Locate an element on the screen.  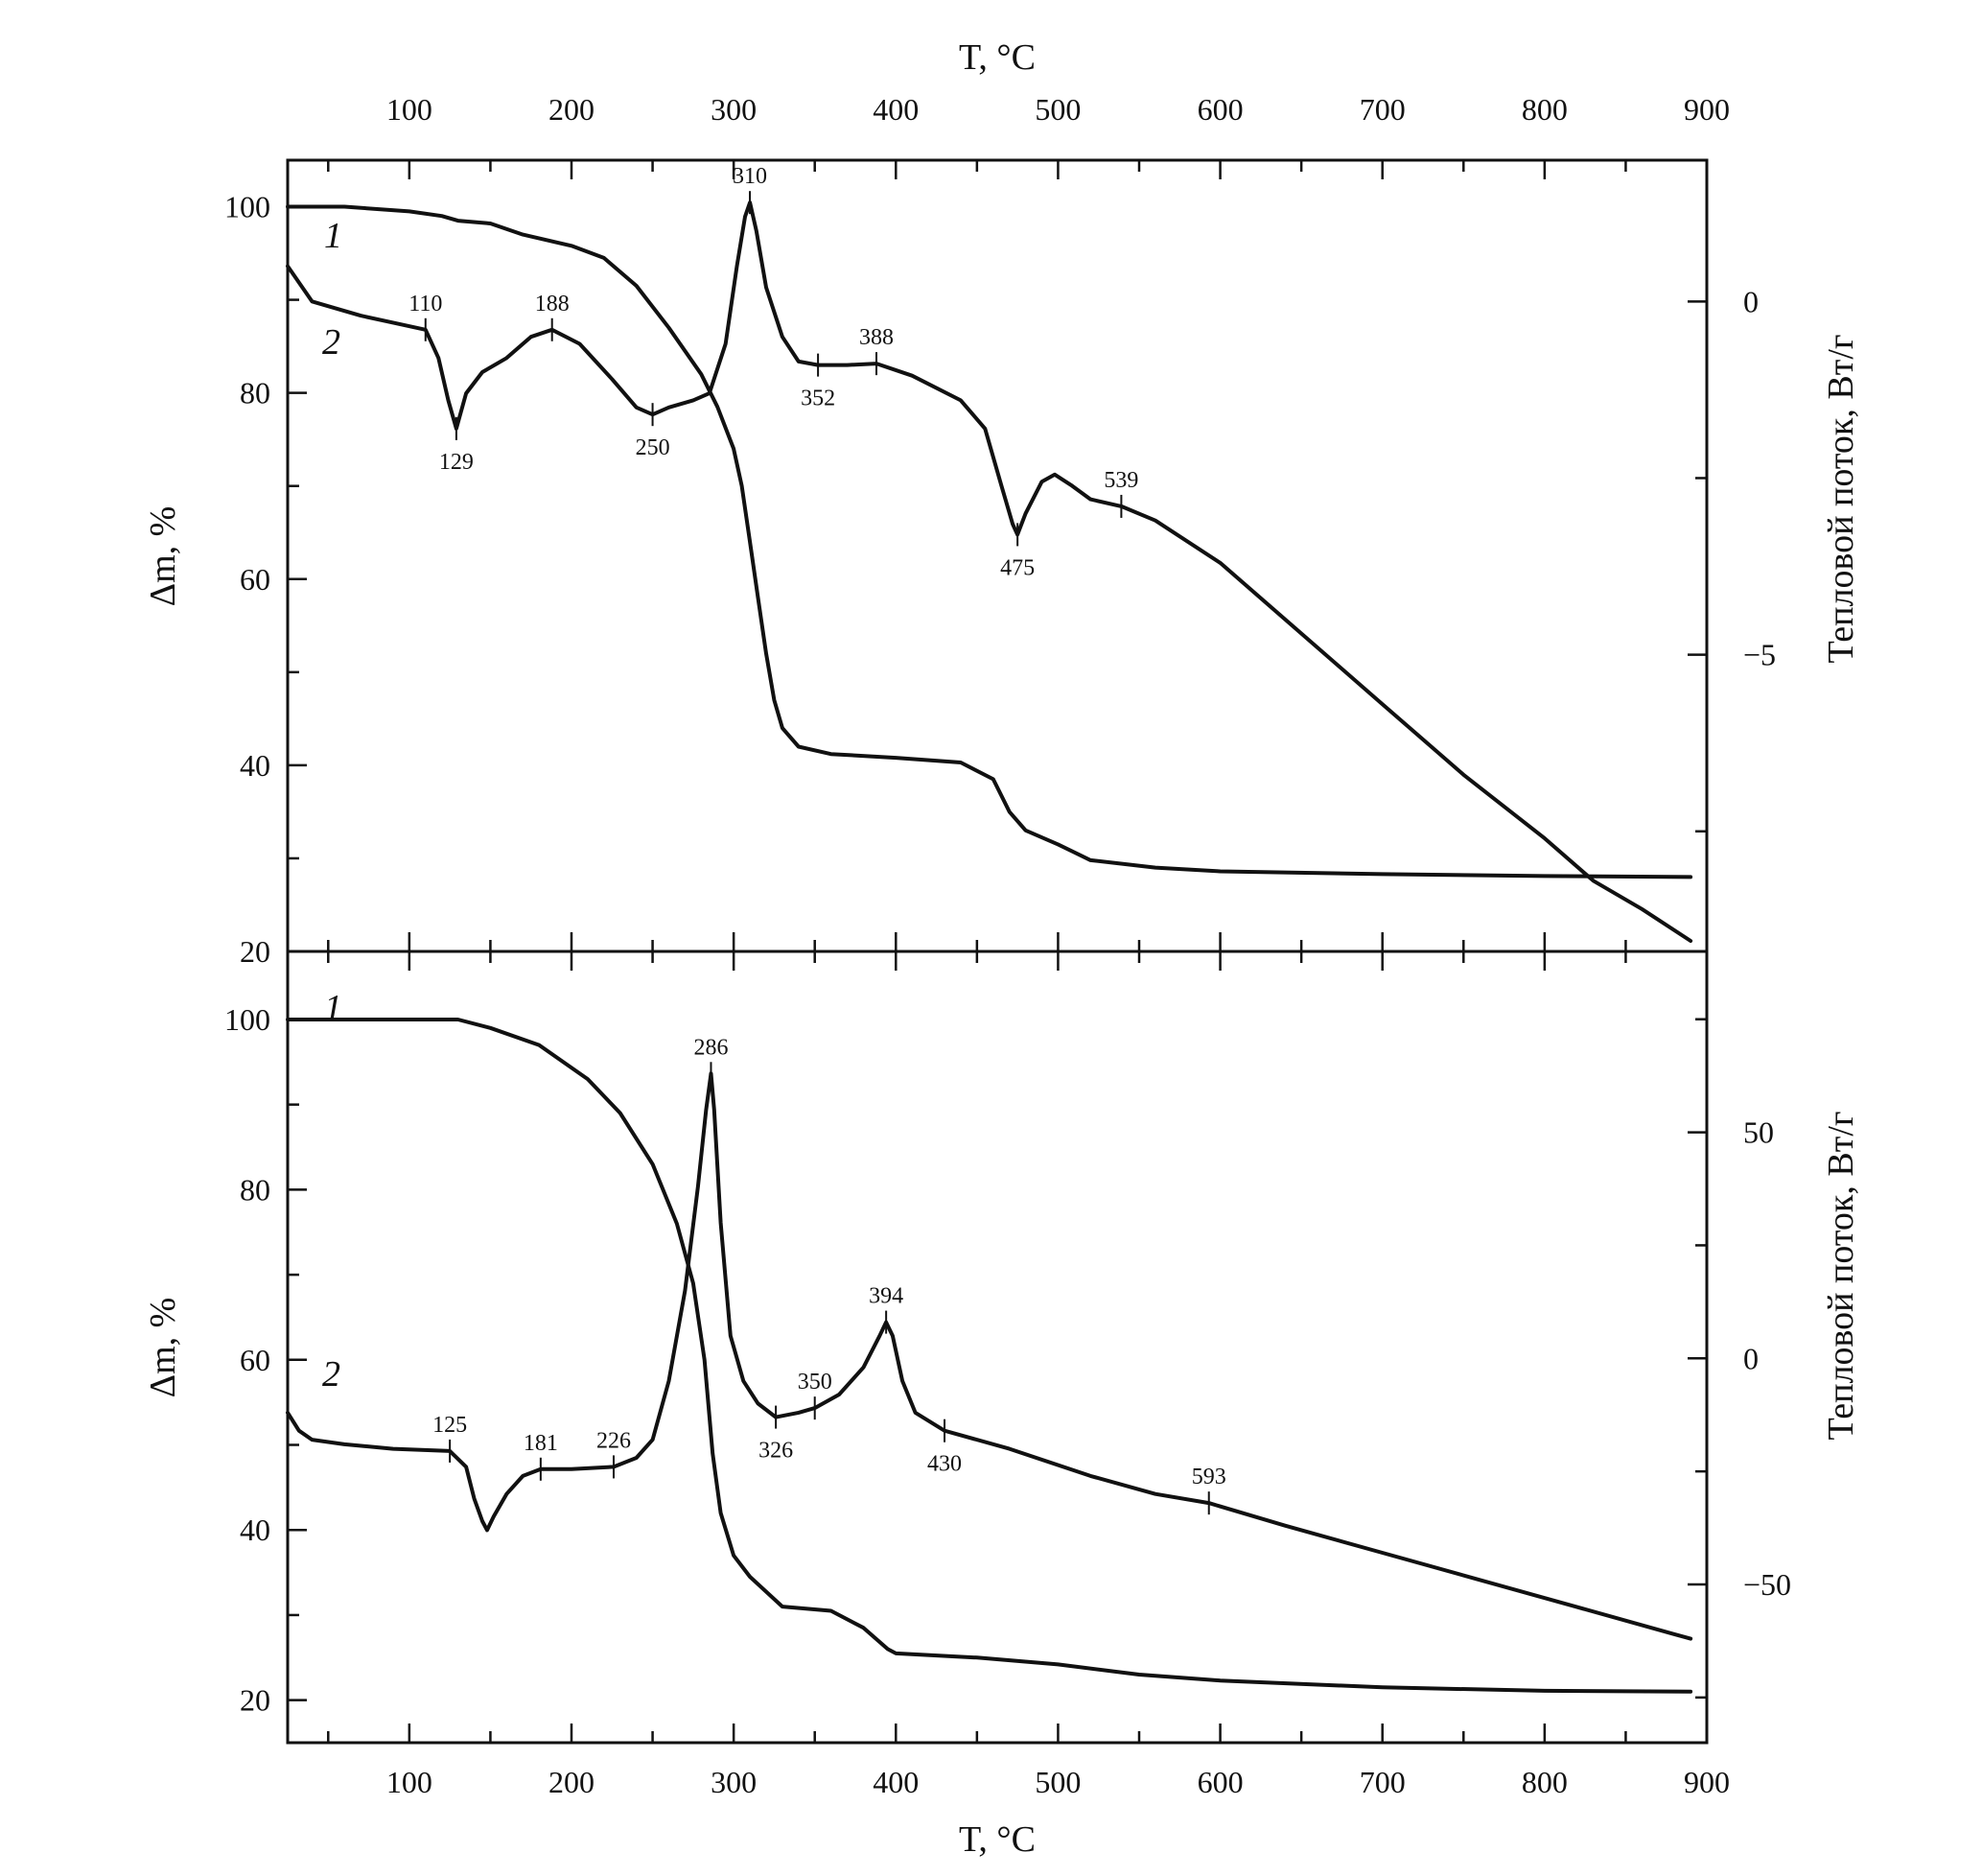
peak-label: 326 is located at coordinates (776, 1451).